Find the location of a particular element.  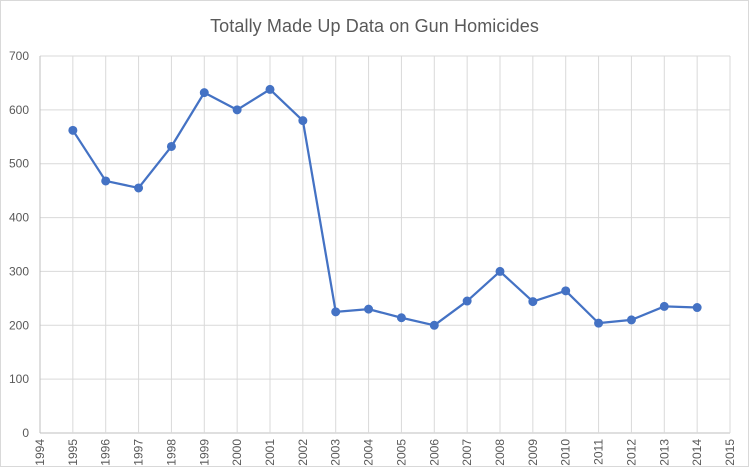

y-tick-label: 700 is located at coordinates (19, 56).